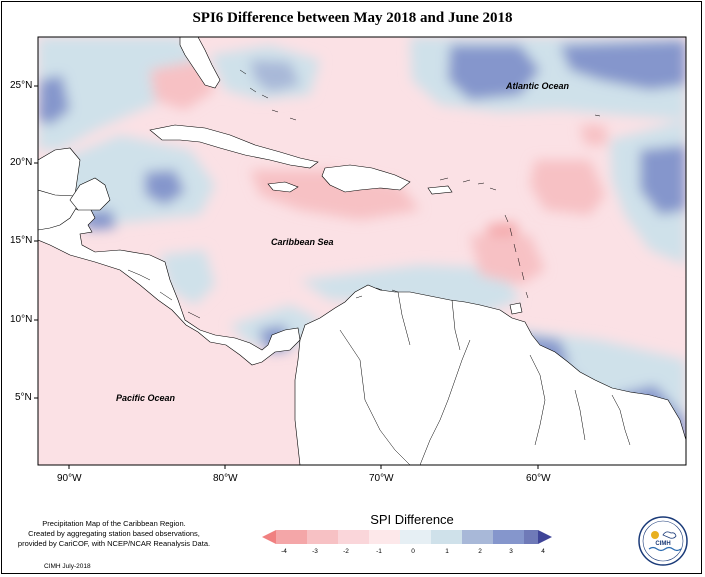 The height and width of the screenshot is (577, 705). What do you see at coordinates (346, 551) in the screenshot?
I see `legend-tick: -2` at bounding box center [346, 551].